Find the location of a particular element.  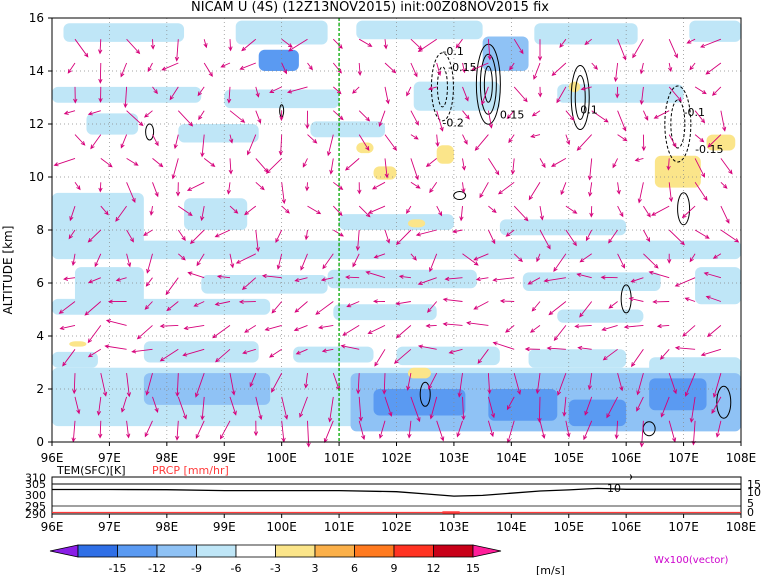

left-tick-label: 305 is located at coordinates (35, 484).